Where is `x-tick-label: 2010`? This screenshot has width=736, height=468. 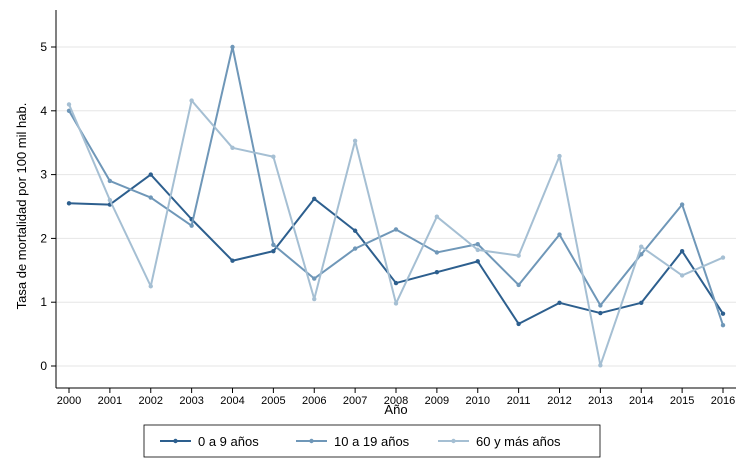 x-tick-label: 2010 is located at coordinates (478, 401).